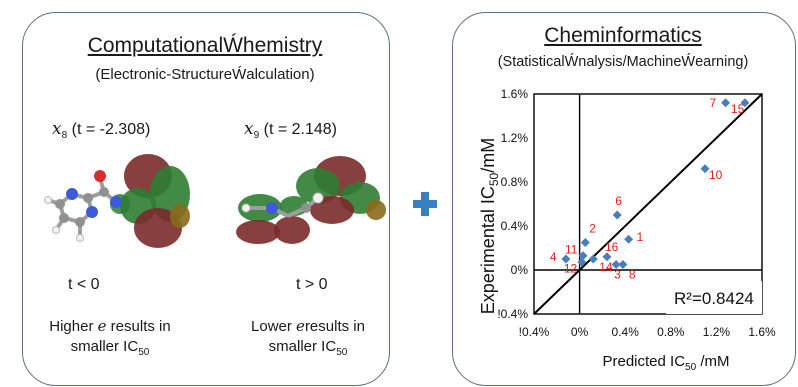 This screenshot has width=798, height=387. Describe the element at coordinates (617, 275) in the screenshot. I see `data-point-label: 3` at that location.